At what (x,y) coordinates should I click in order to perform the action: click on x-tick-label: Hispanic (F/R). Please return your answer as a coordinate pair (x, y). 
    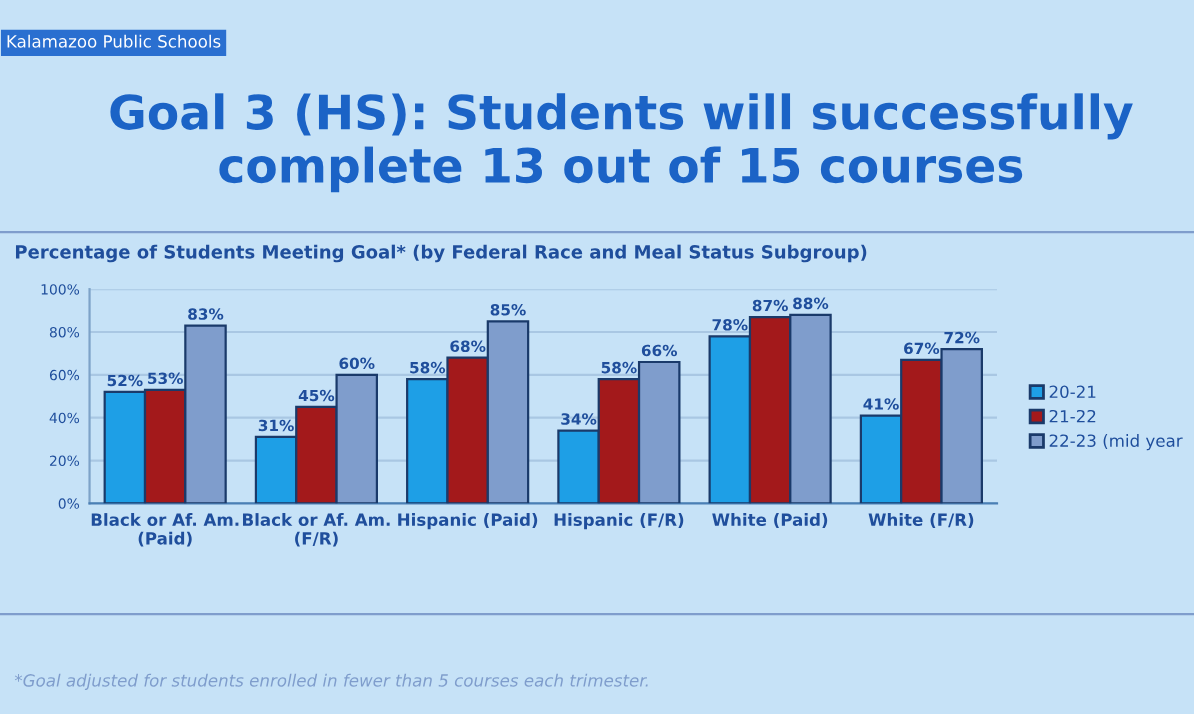
    Looking at the image, I should click on (619, 521).